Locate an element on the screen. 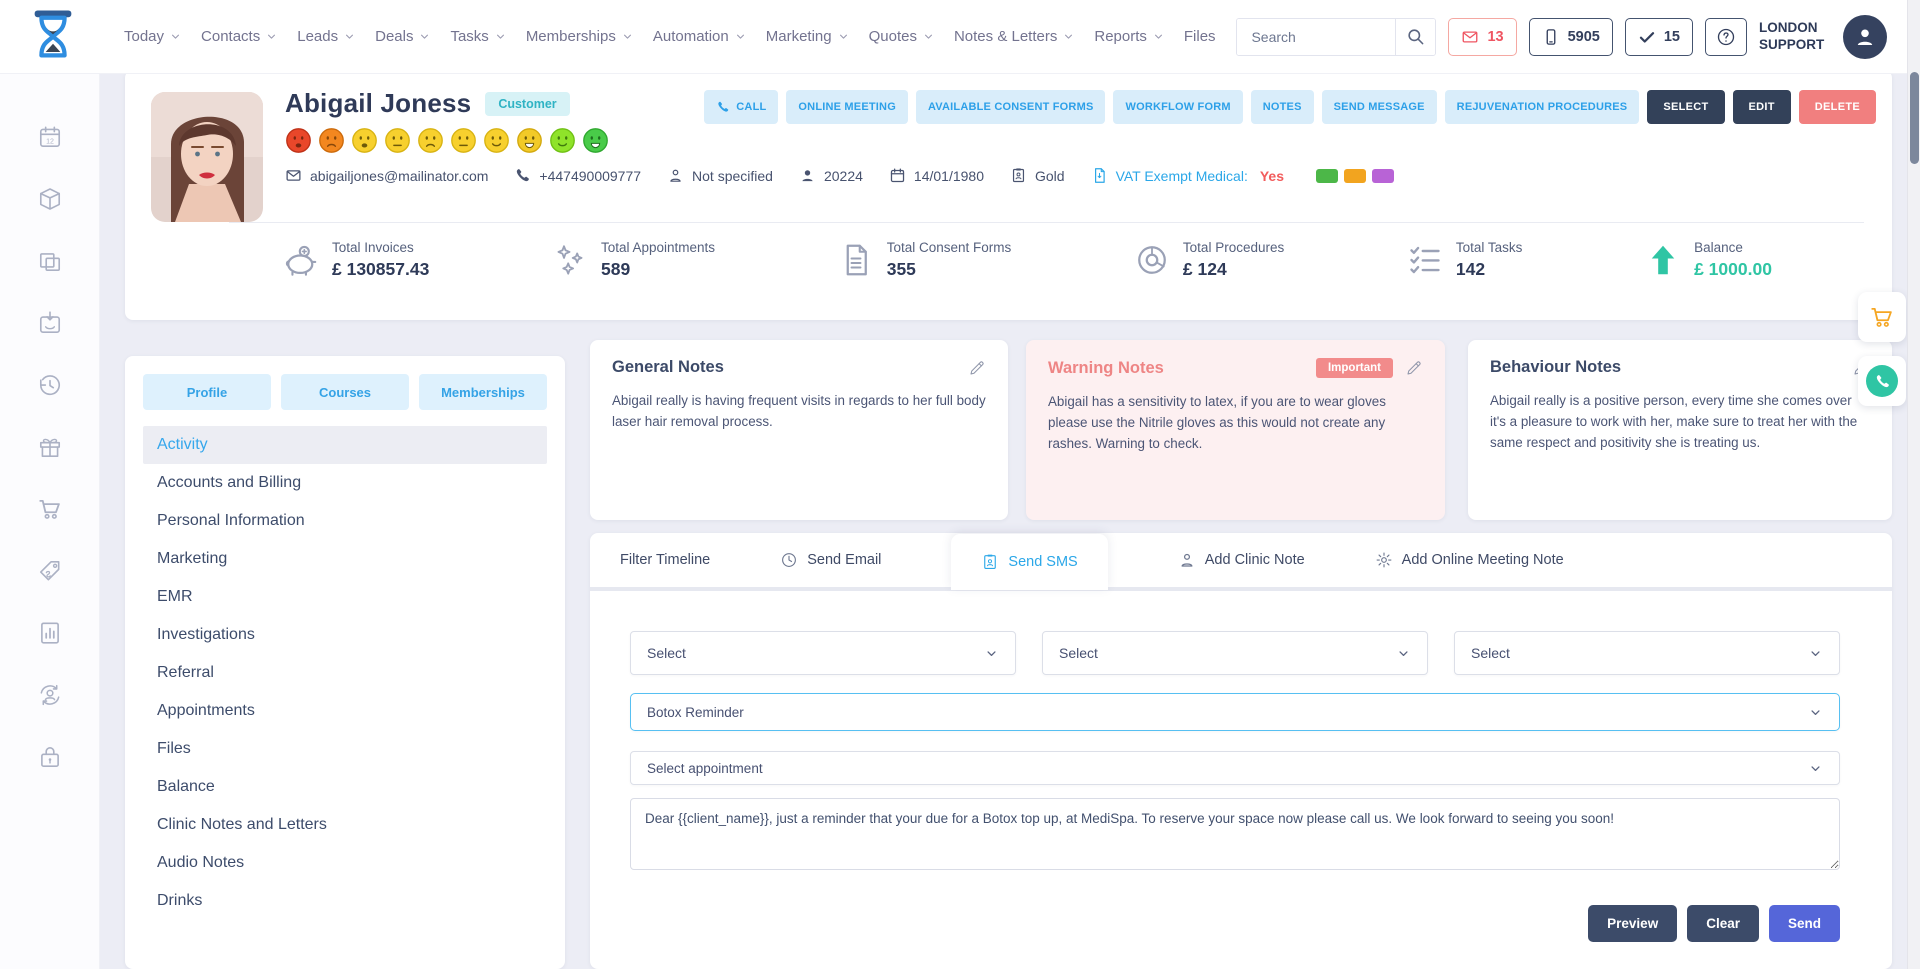  sidebar-icon: 12 is located at coordinates (50, 137).